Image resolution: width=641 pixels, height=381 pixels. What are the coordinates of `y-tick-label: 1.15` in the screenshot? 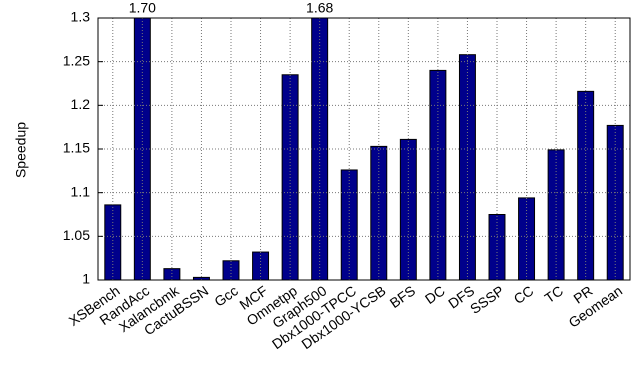 It's located at (76, 148).